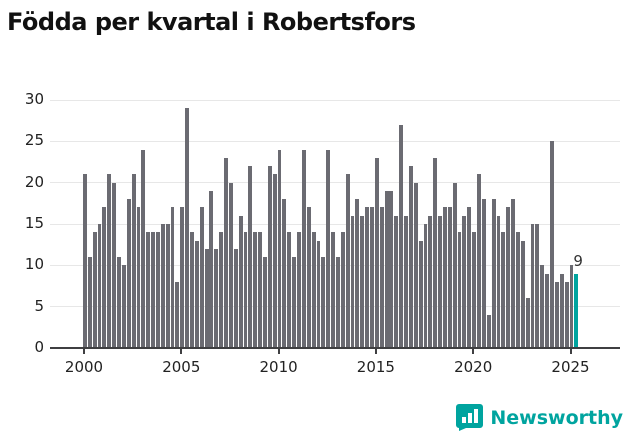 Image resolution: width=631 pixels, height=439 pixels. I want to click on y-axis-tick-label: 30, so click(34, 99).